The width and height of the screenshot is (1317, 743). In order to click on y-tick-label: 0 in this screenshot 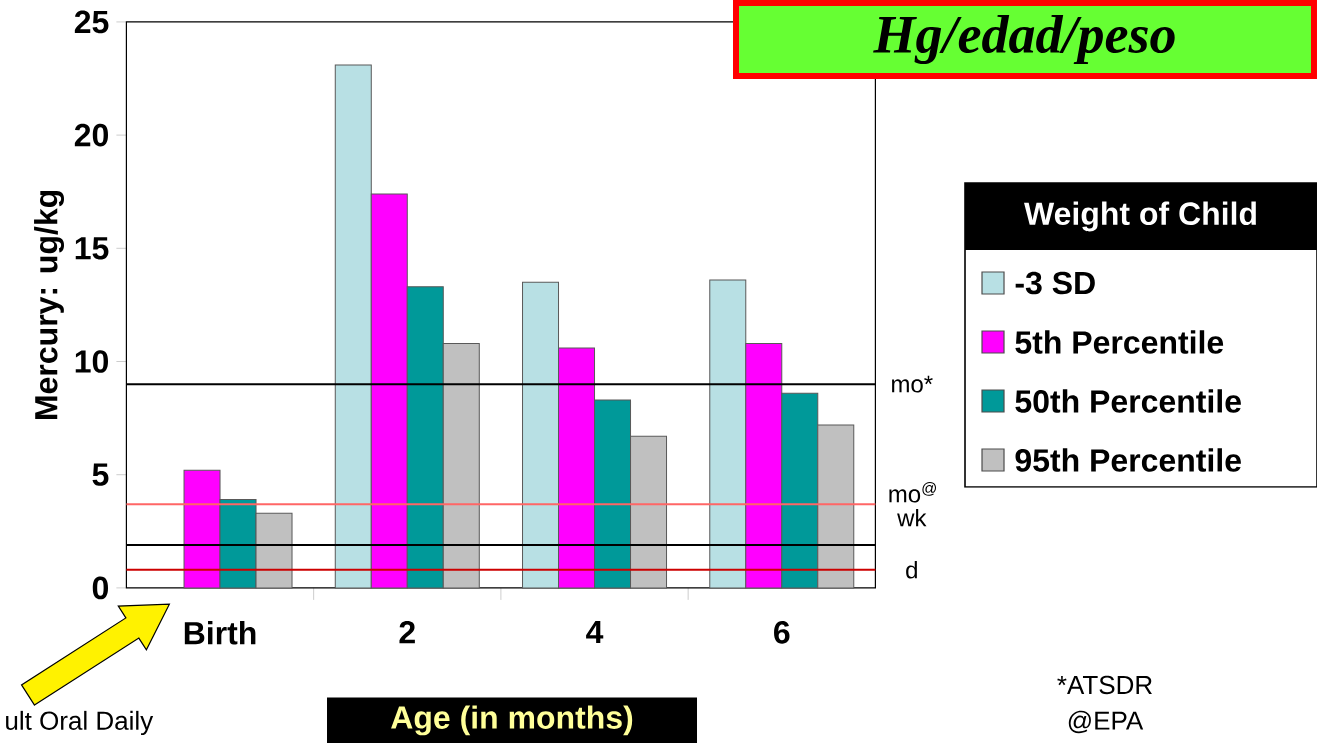, I will do `click(100, 588)`.